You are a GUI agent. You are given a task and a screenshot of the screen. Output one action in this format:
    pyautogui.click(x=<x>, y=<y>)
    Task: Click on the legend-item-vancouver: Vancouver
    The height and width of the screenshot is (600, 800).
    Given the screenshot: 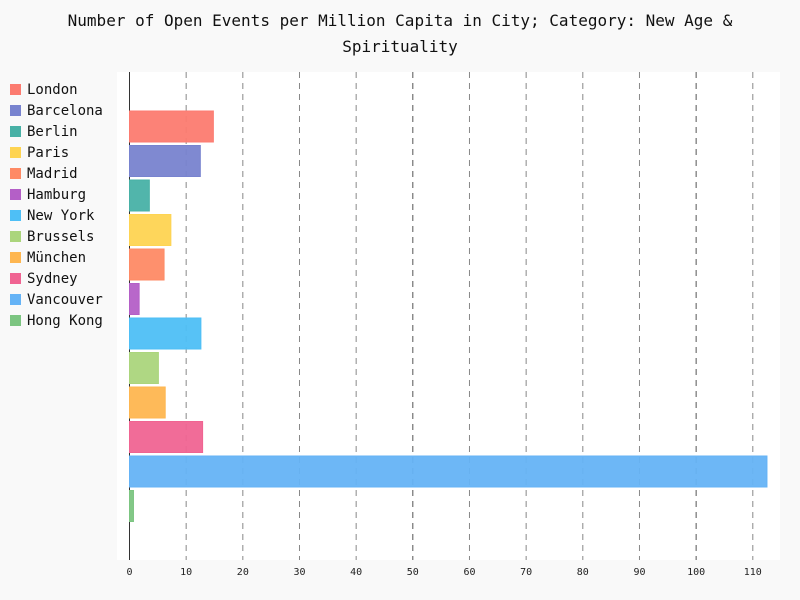 What is the action you would take?
    pyautogui.click(x=56, y=299)
    